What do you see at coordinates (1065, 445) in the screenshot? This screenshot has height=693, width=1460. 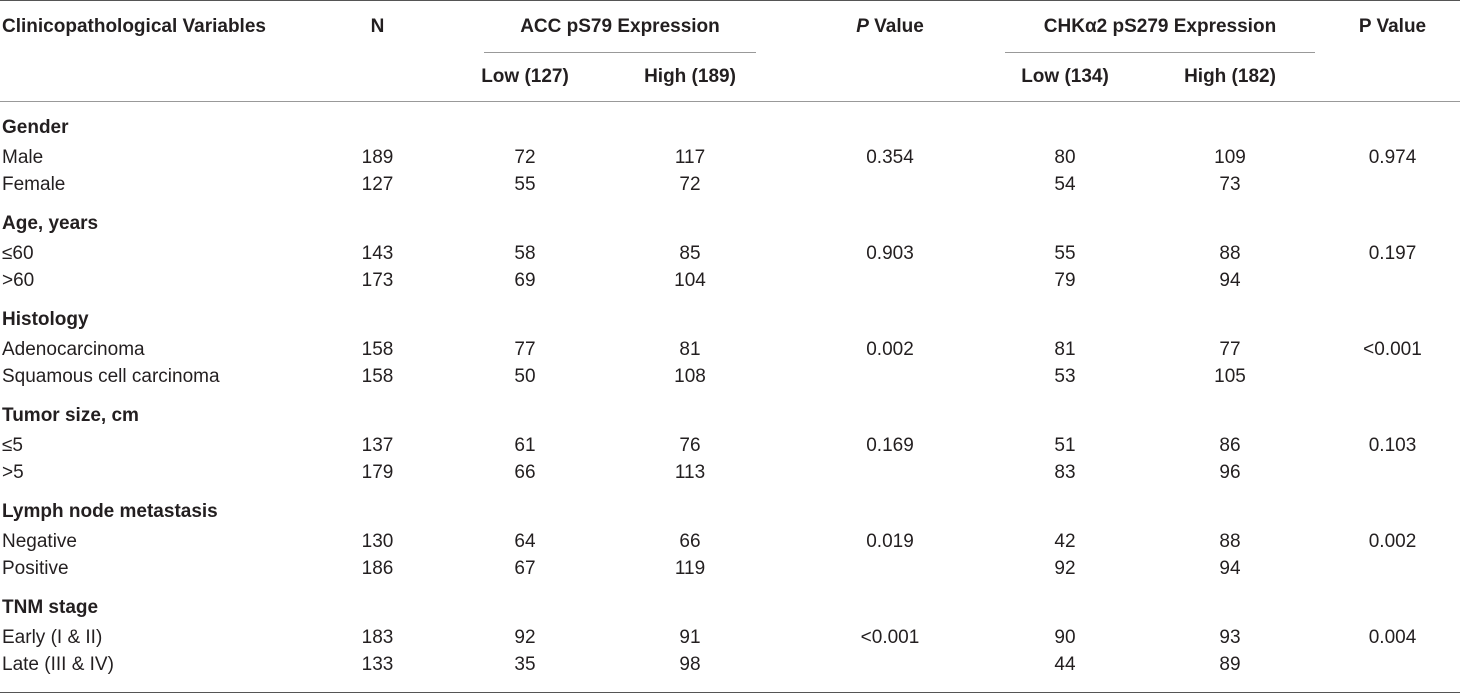 I see `cell-chk-low: 51` at bounding box center [1065, 445].